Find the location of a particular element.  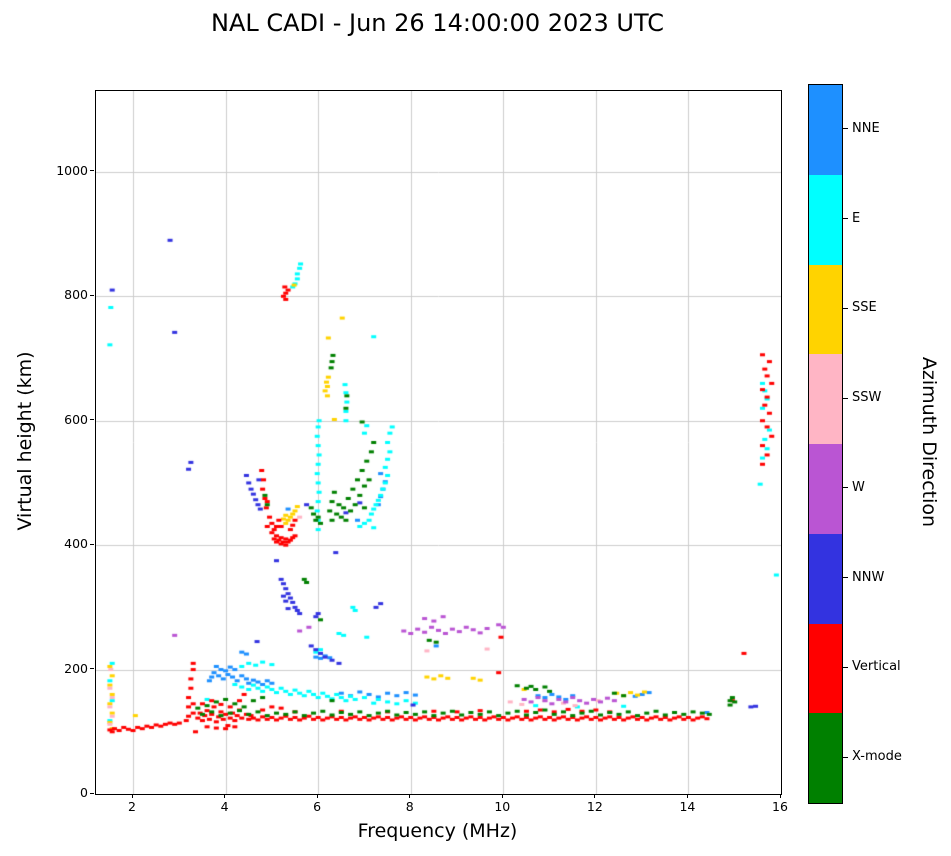

x-axis-label: Frequency (MHz) is located at coordinates (437, 831).